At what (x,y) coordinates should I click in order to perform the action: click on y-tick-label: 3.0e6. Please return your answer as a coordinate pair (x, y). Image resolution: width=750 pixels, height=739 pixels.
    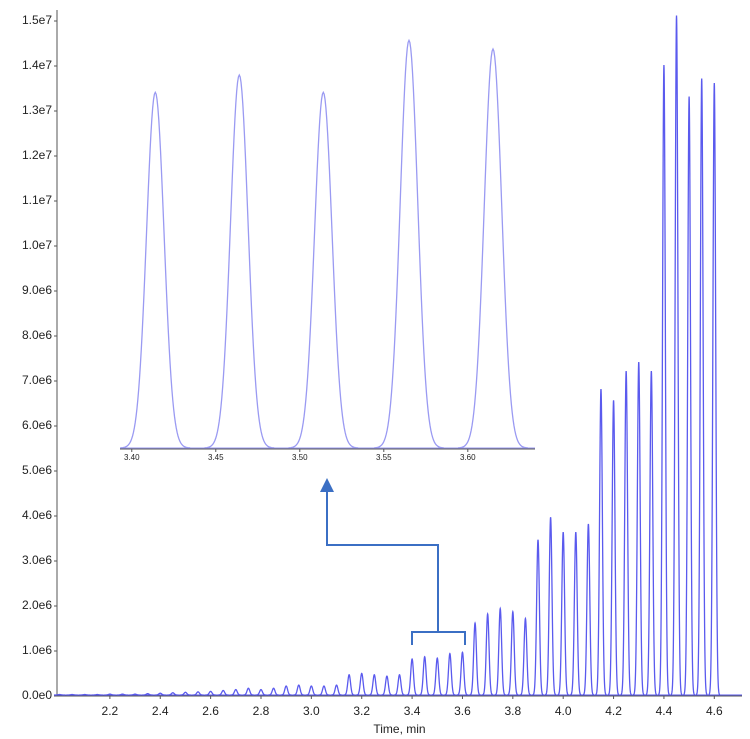
    Looking at the image, I should click on (37, 560).